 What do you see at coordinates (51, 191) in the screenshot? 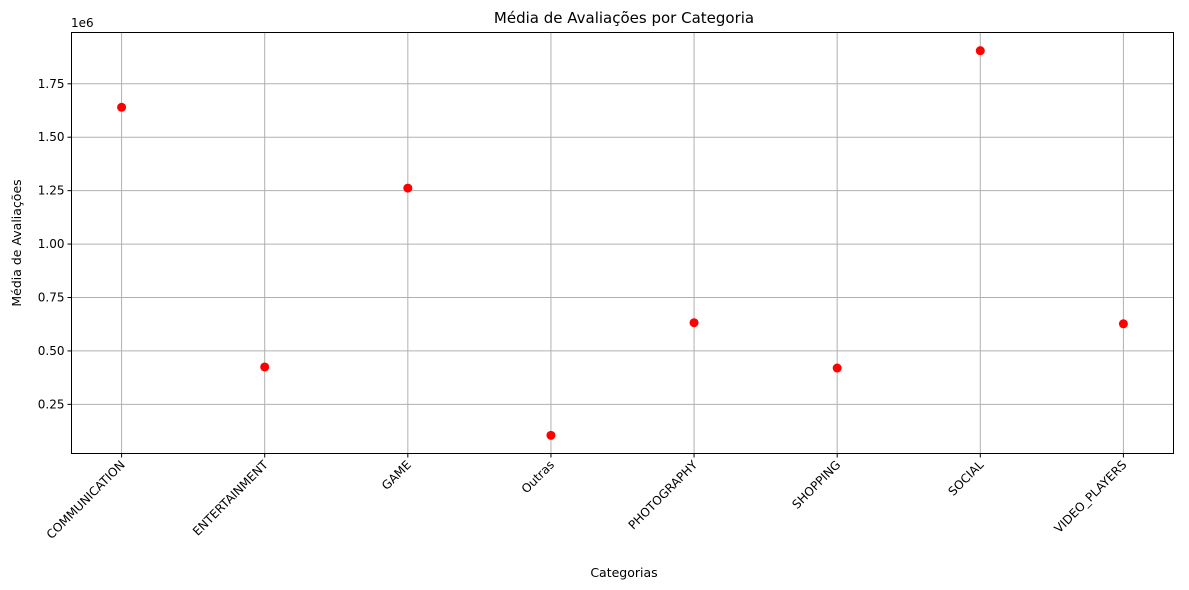
I see `y-tick-label: 1.25` at bounding box center [51, 191].